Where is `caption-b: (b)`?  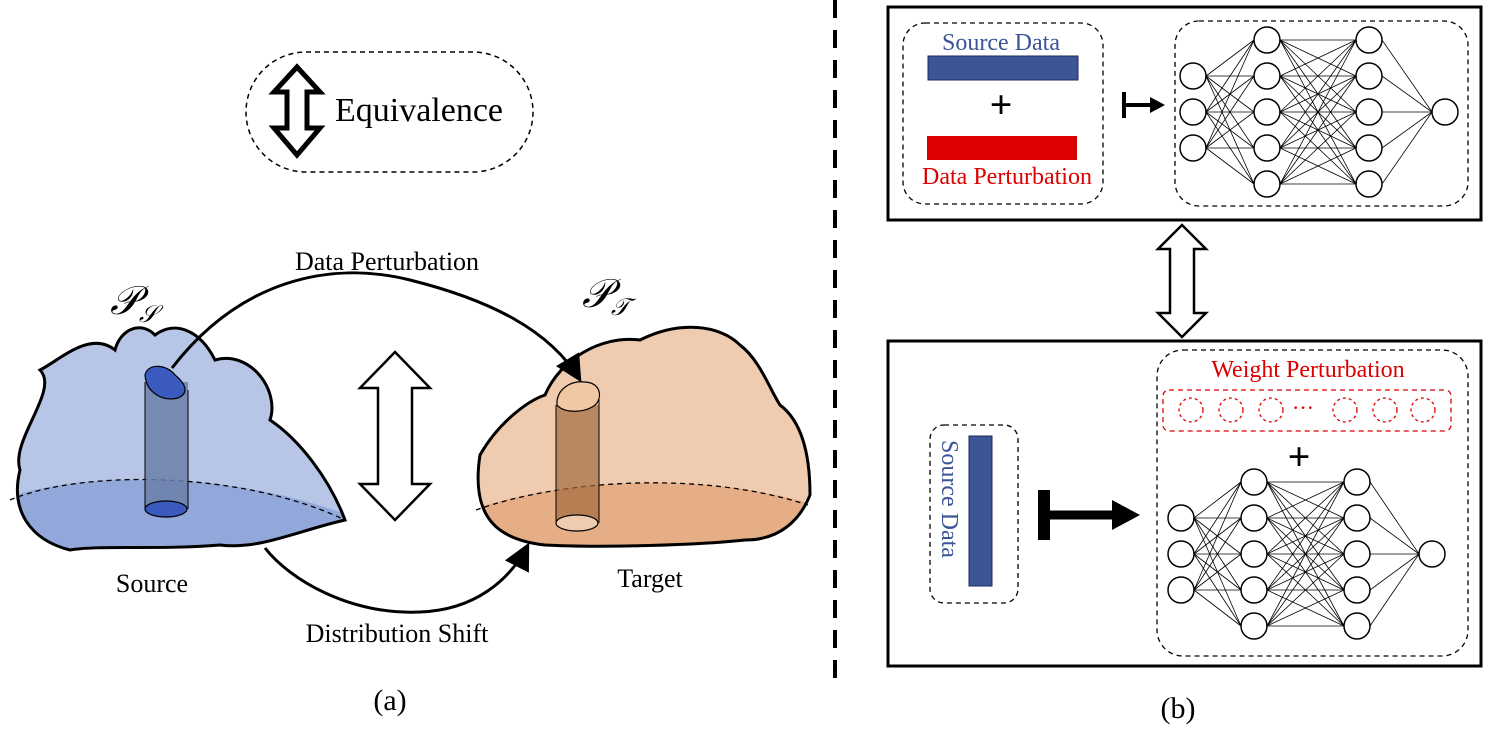
caption-b: (b) is located at coordinates (1178, 708).